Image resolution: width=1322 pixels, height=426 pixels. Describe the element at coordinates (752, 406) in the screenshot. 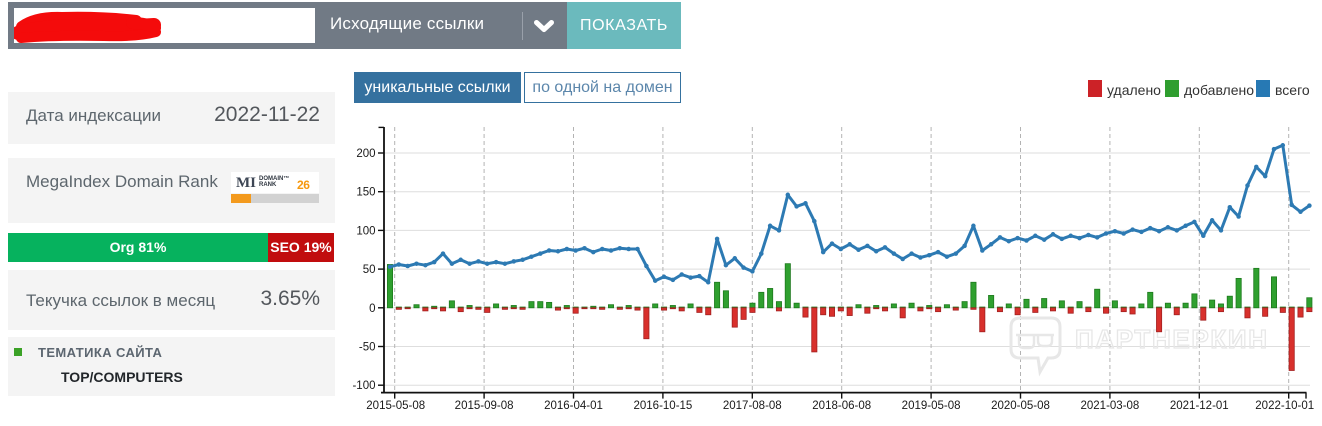

I see `svg-text: 2017-08-08` at that location.